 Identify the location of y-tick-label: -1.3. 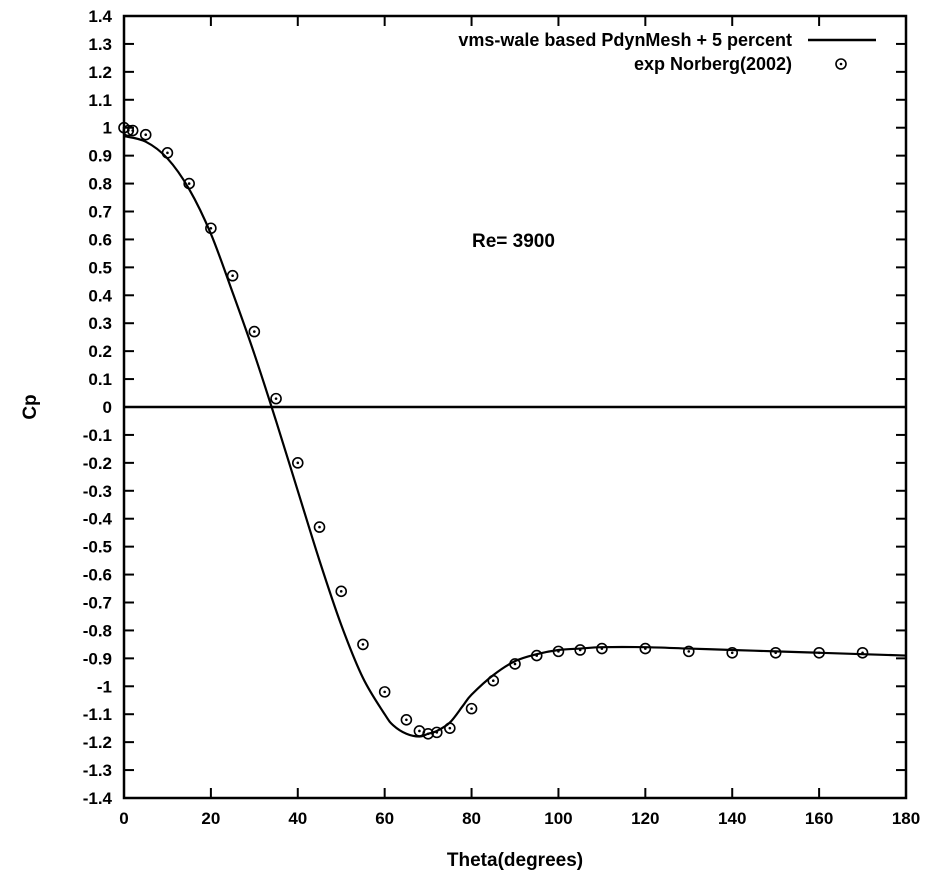
(97, 770).